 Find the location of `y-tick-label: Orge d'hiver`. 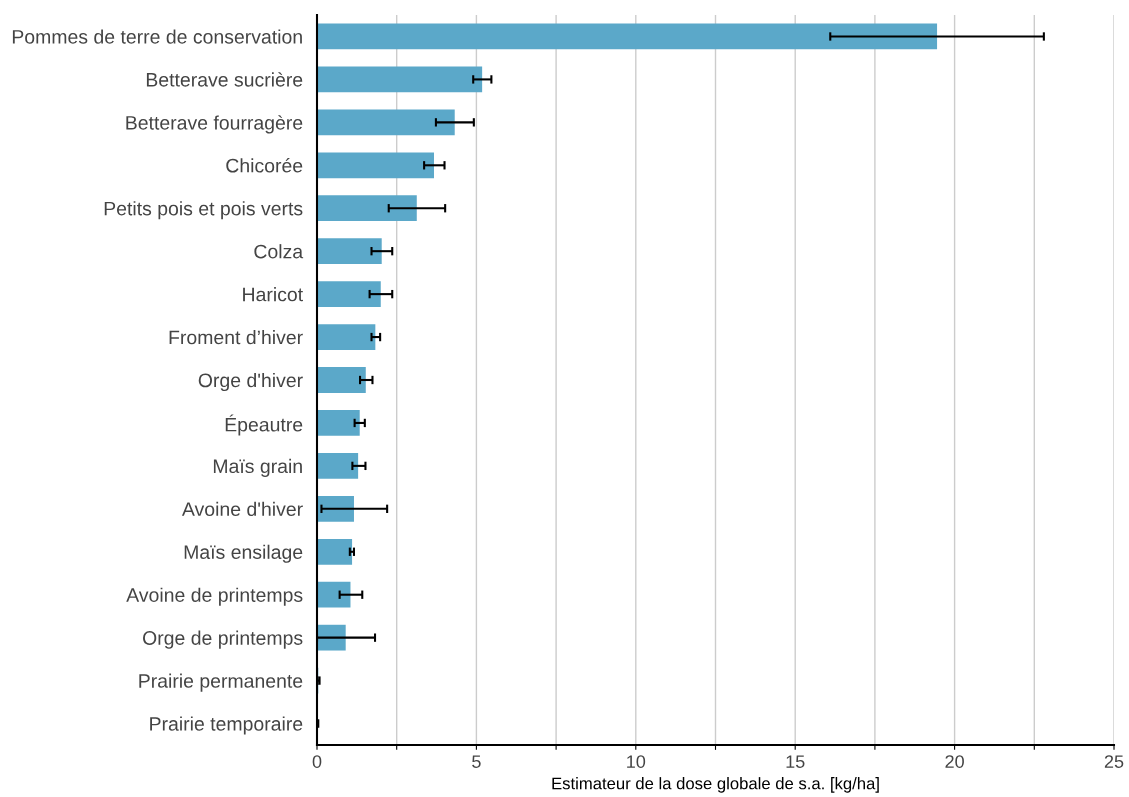

y-tick-label: Orge d'hiver is located at coordinates (250, 382).